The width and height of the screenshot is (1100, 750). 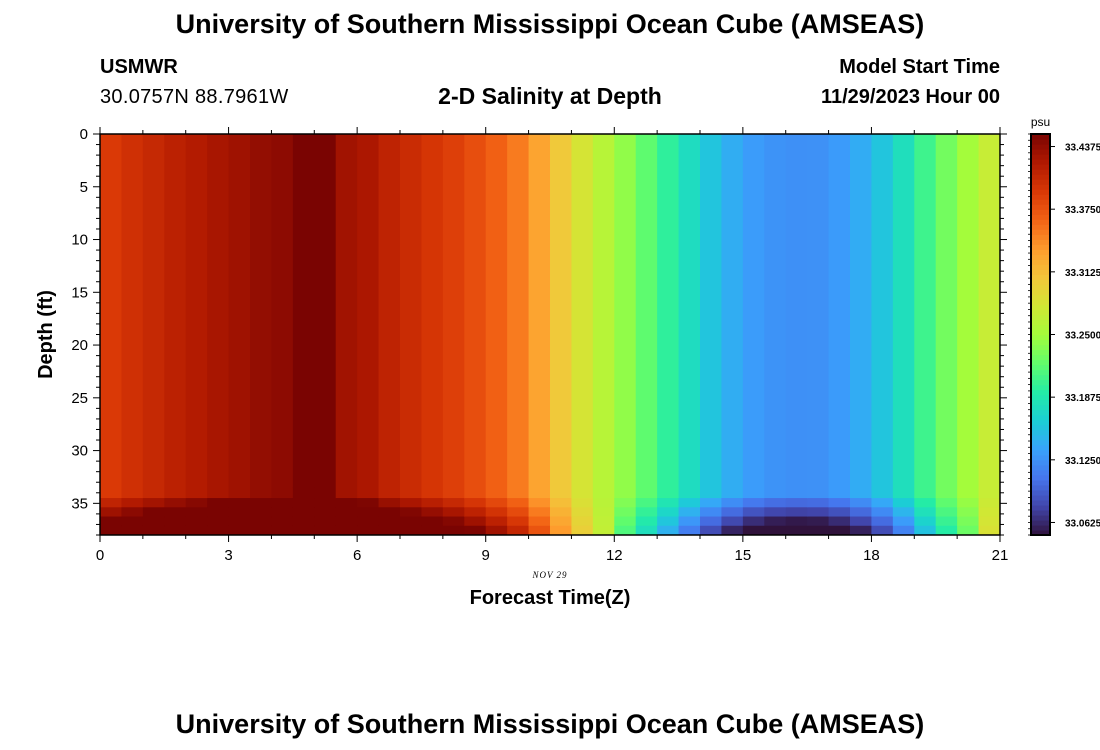 What do you see at coordinates (486, 555) in the screenshot?
I see `x-tick-label: 9` at bounding box center [486, 555].